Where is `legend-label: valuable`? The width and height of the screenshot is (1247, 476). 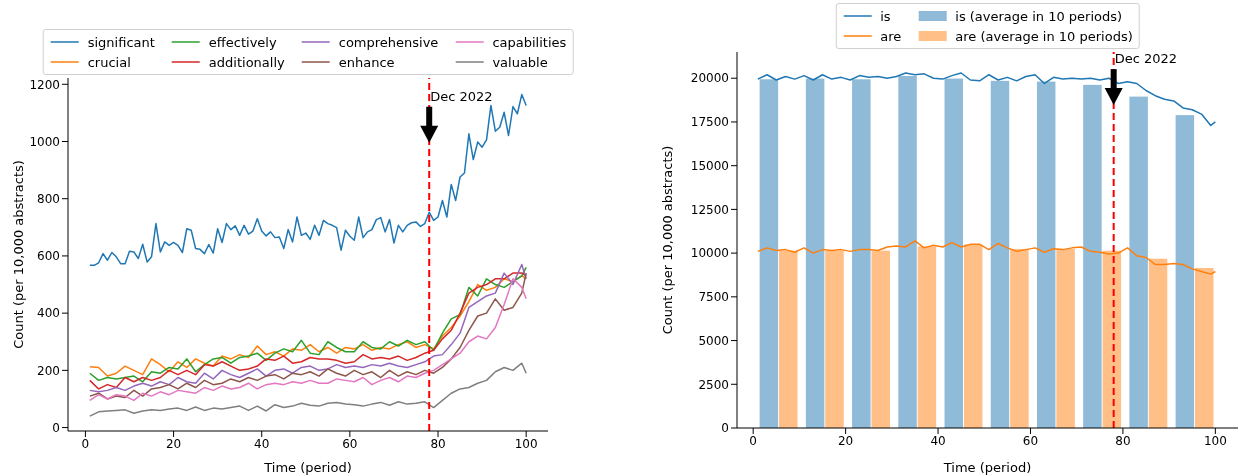 legend-label: valuable is located at coordinates (520, 62).